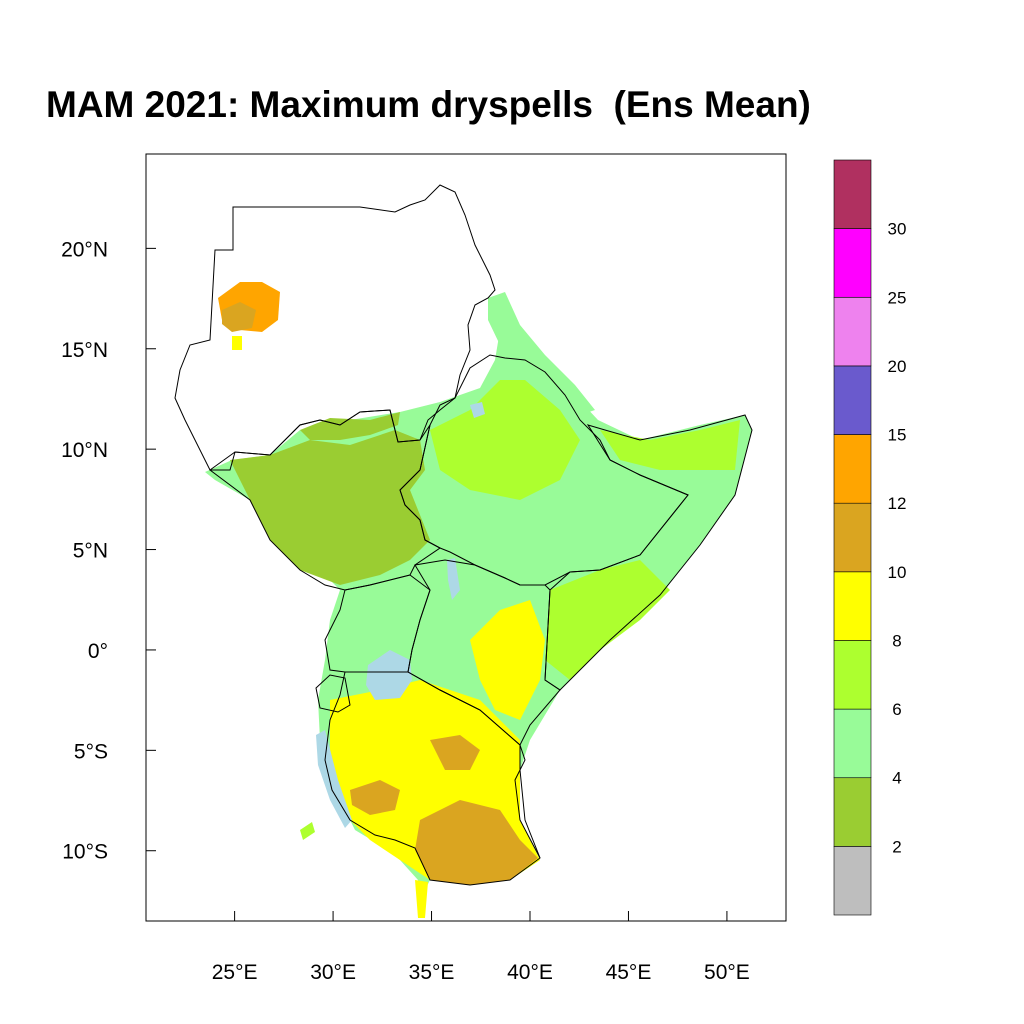 The image size is (1024, 1024). What do you see at coordinates (84, 249) in the screenshot?
I see `lat-tick-label: 20°N` at bounding box center [84, 249].